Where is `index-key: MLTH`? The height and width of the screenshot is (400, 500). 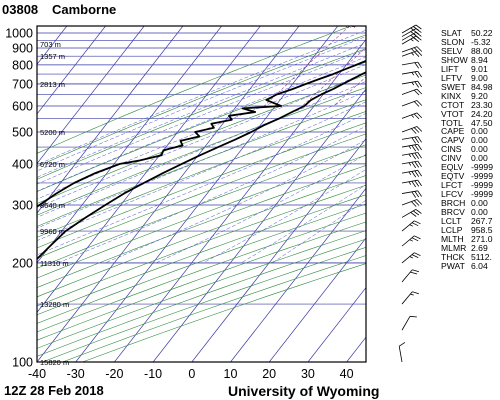
index-key: MLTH is located at coordinates (452, 238).